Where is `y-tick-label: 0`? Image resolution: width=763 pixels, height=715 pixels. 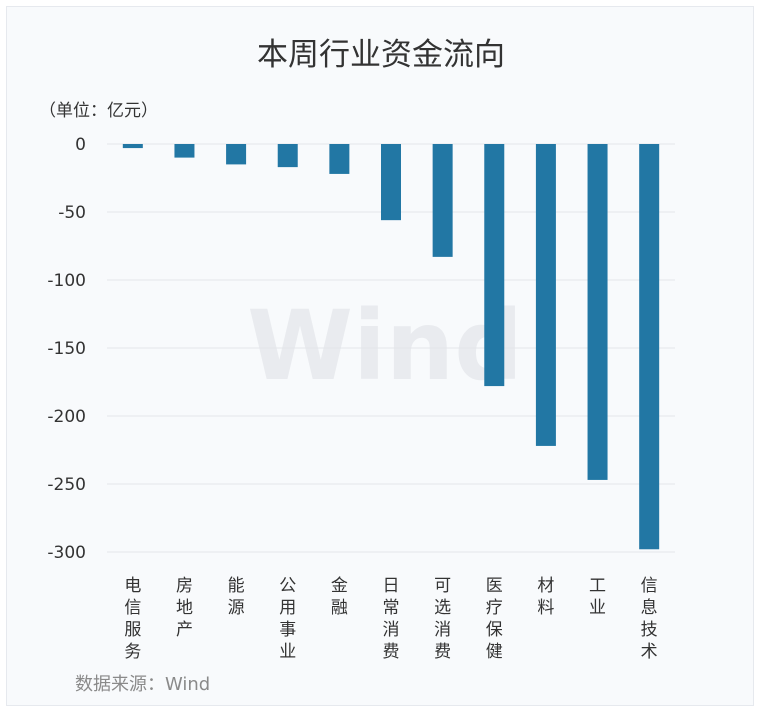 y-tick-label: 0 is located at coordinates (80, 145).